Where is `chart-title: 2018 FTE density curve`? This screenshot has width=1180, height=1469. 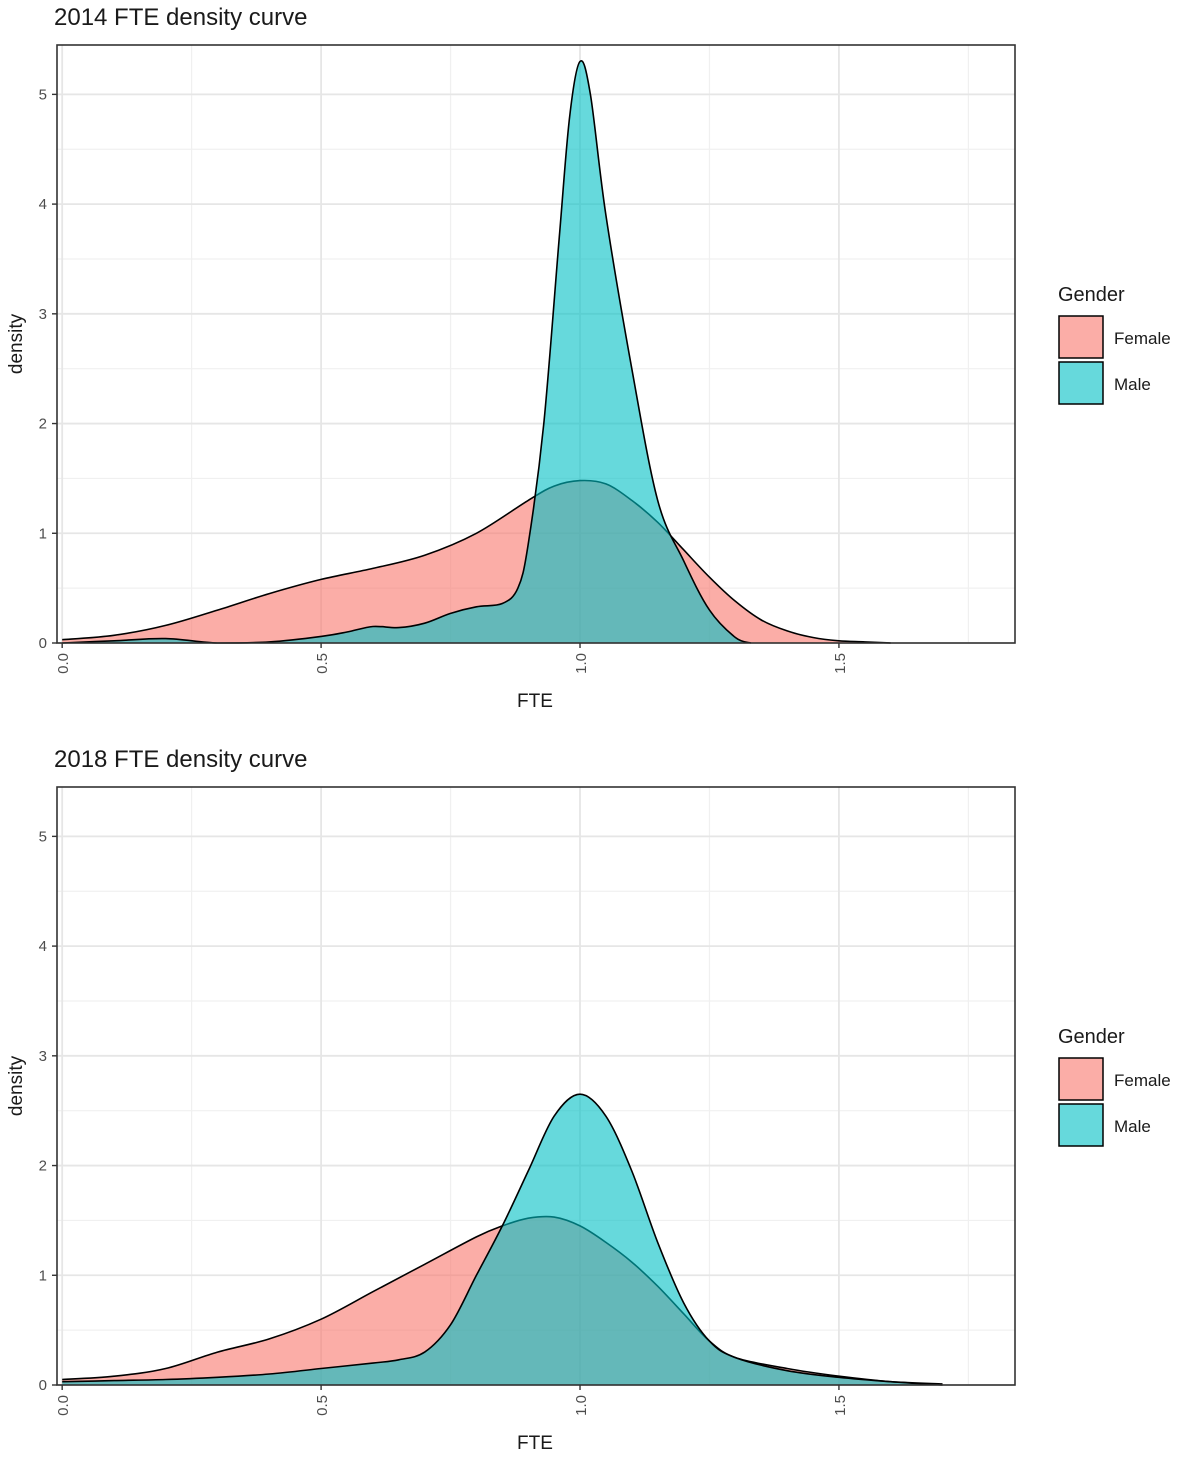
chart-title: 2018 FTE density curve is located at coordinates (180, 759).